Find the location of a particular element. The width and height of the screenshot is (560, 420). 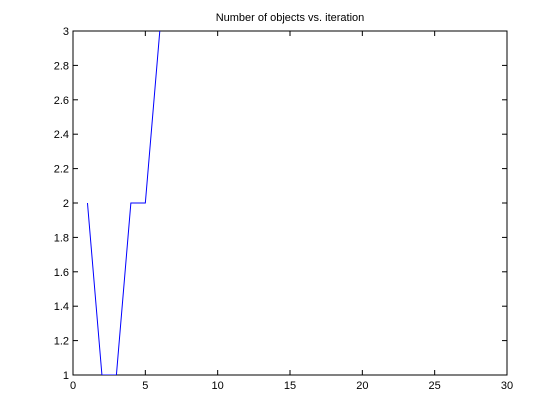

chart-title: Number of objects vs. iteration is located at coordinates (290, 18).